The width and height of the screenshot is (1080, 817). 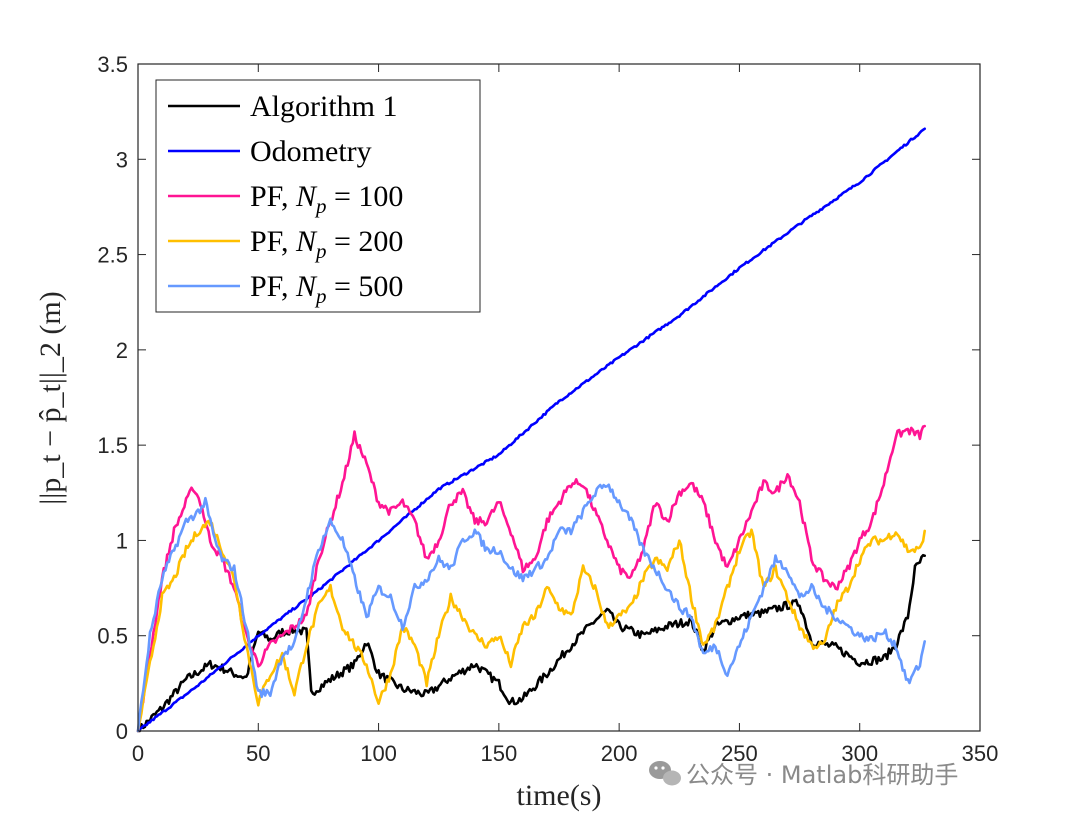 I want to click on y-tick-label: 3.5, so click(x=112, y=64).